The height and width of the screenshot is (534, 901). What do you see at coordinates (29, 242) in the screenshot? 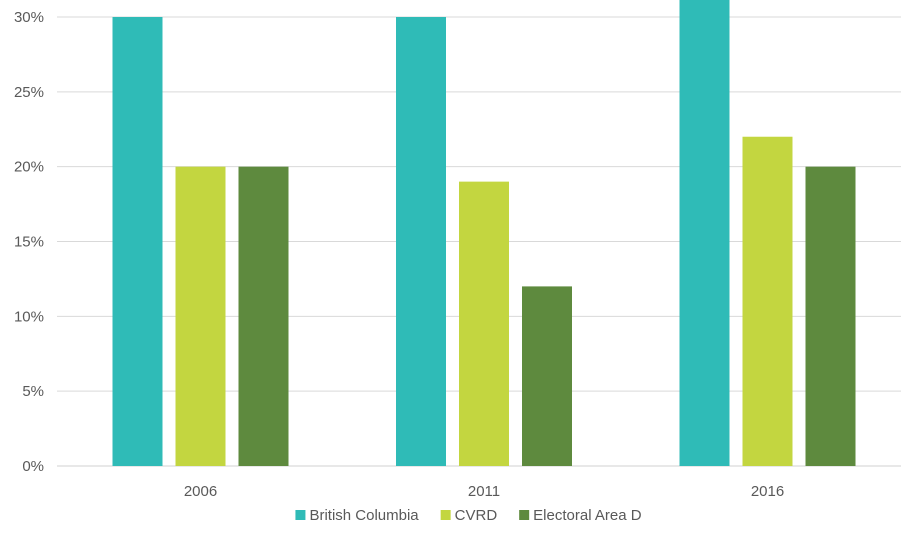
I see `y-tick-label: 15%` at bounding box center [29, 242].